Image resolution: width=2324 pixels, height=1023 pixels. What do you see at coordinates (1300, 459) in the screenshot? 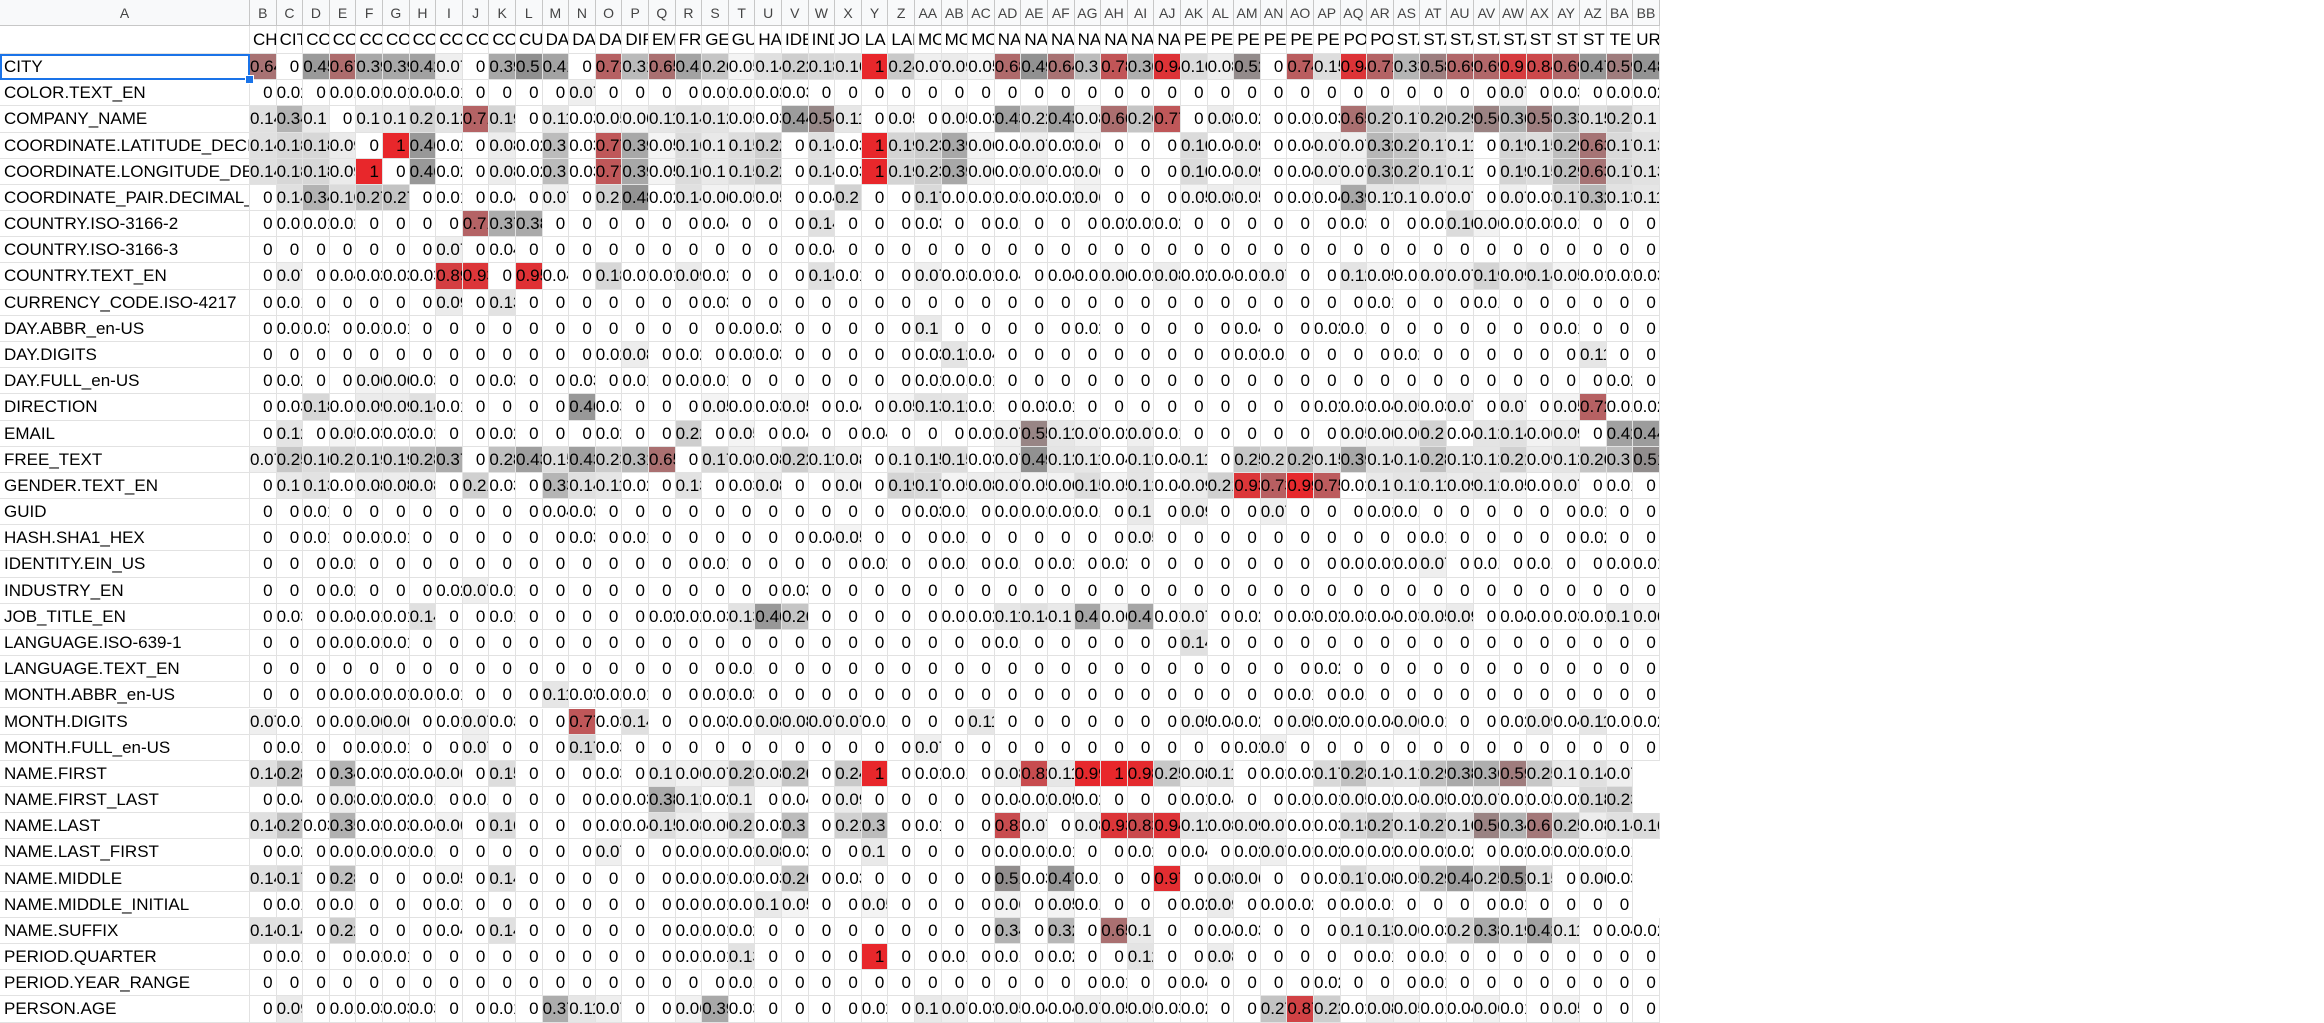
I see `data-cell: 0.29` at bounding box center [1300, 459].